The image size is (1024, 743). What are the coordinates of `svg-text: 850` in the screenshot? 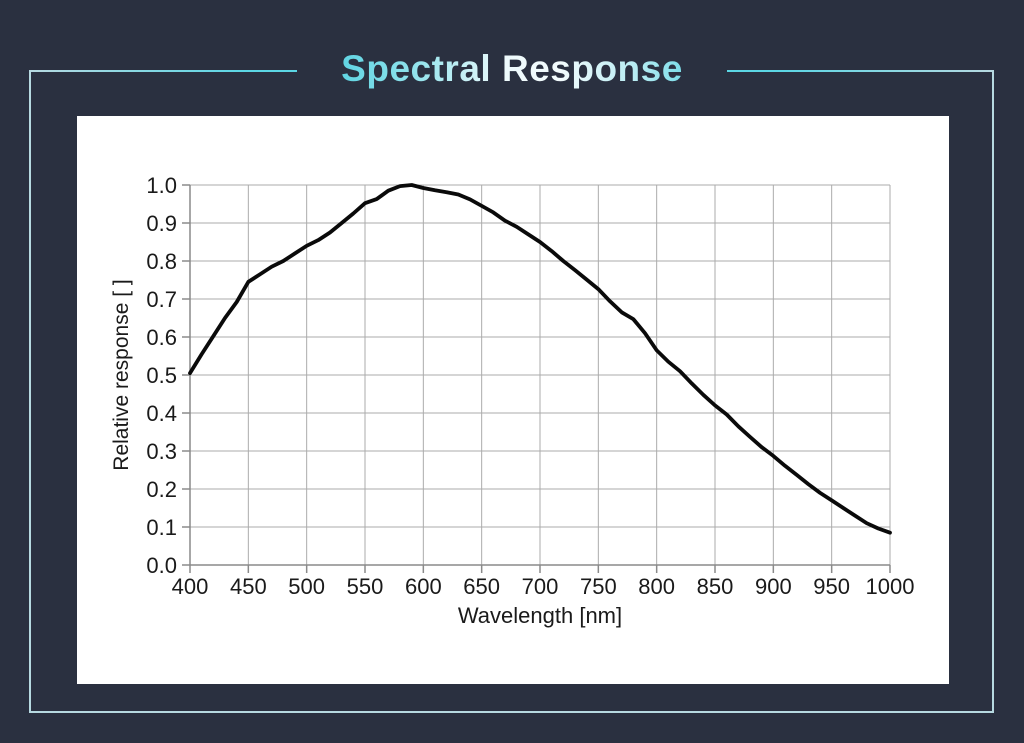 It's located at (715, 586).